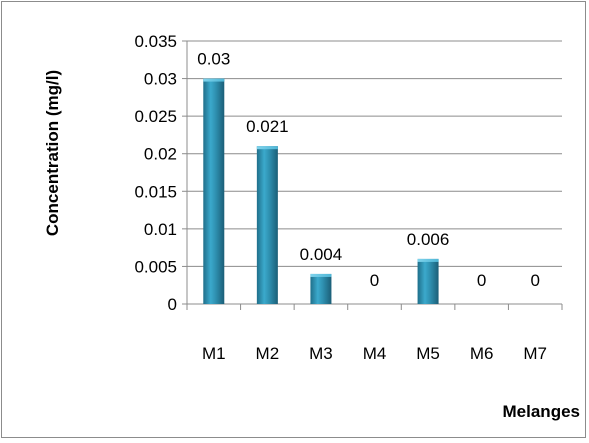 The image size is (589, 443). Describe the element at coordinates (268, 353) in the screenshot. I see `x-tick-label: M2` at that location.